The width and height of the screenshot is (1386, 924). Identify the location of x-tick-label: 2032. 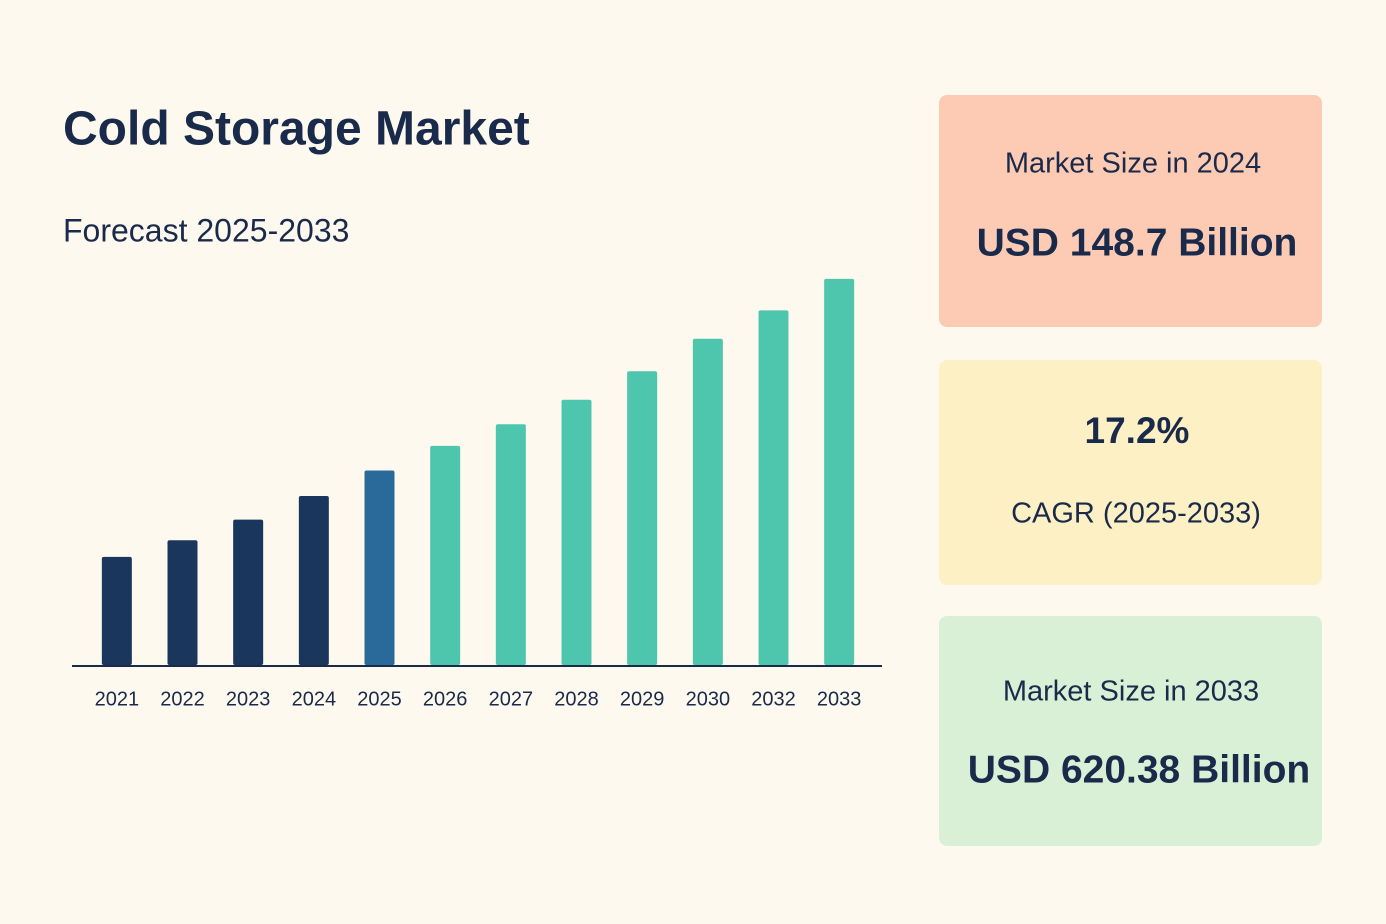
(773, 699).